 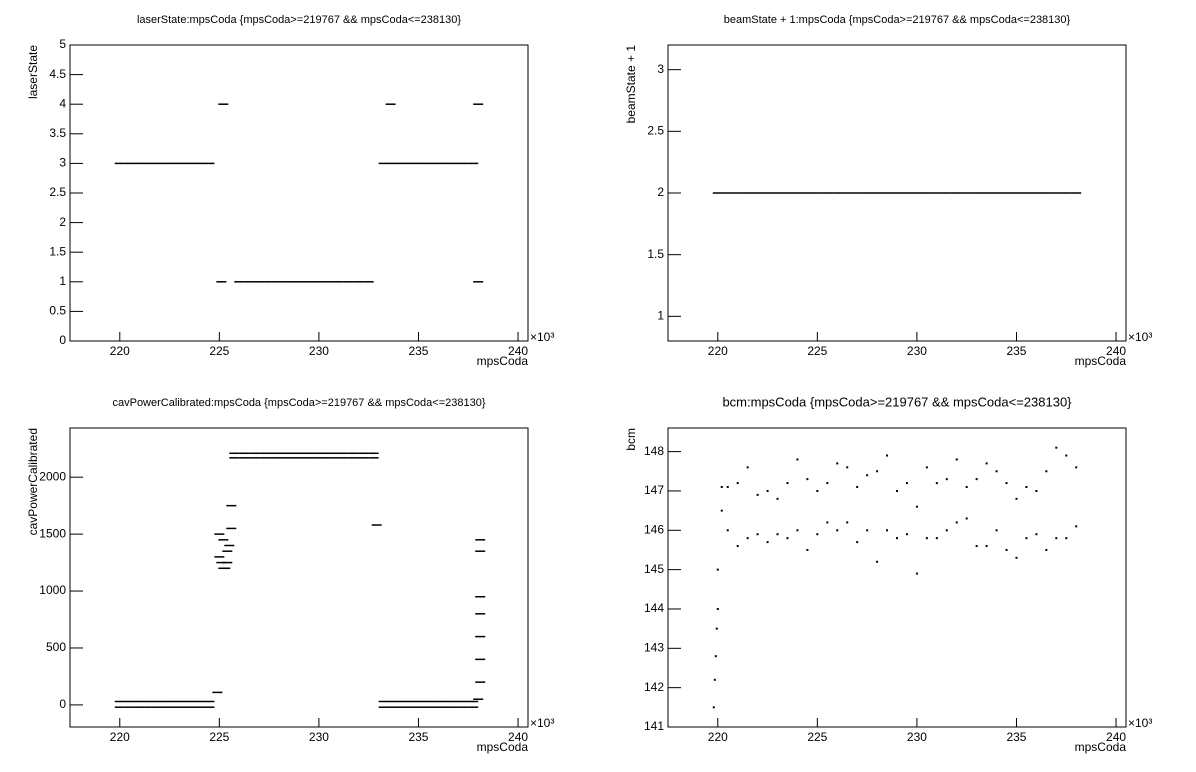 I want to click on y-tick-label: 141, so click(x=654, y=726).